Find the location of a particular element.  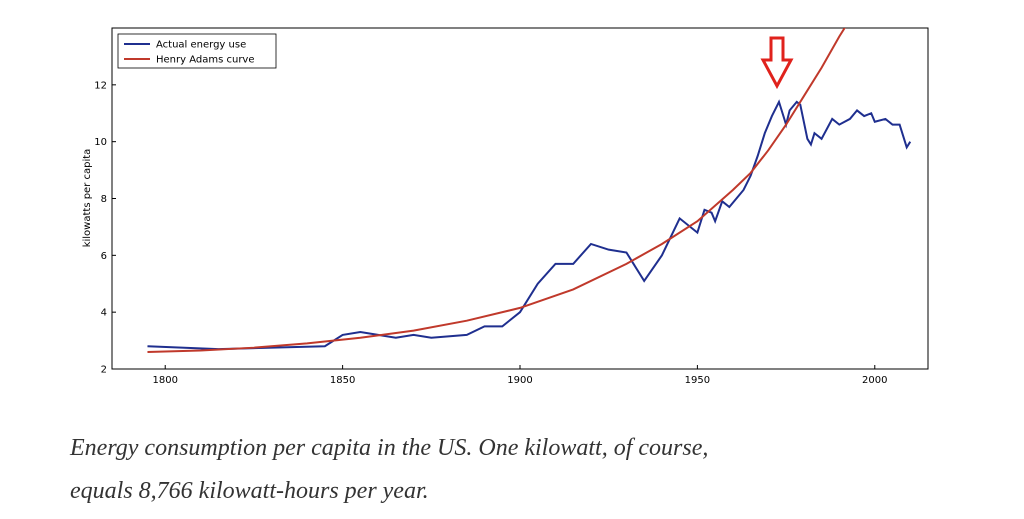

x-tick-label: 1950 is located at coordinates (697, 380).